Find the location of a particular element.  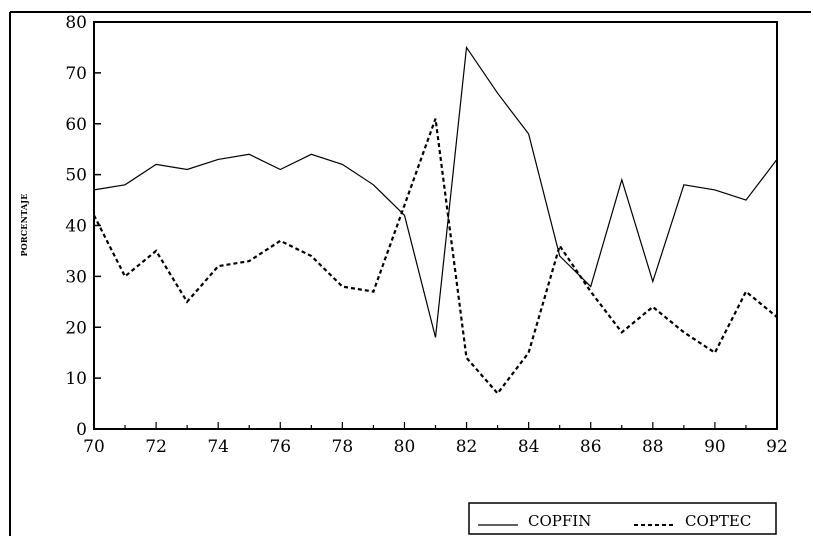

y-tick-label-40: 40 is located at coordinates (76, 227).